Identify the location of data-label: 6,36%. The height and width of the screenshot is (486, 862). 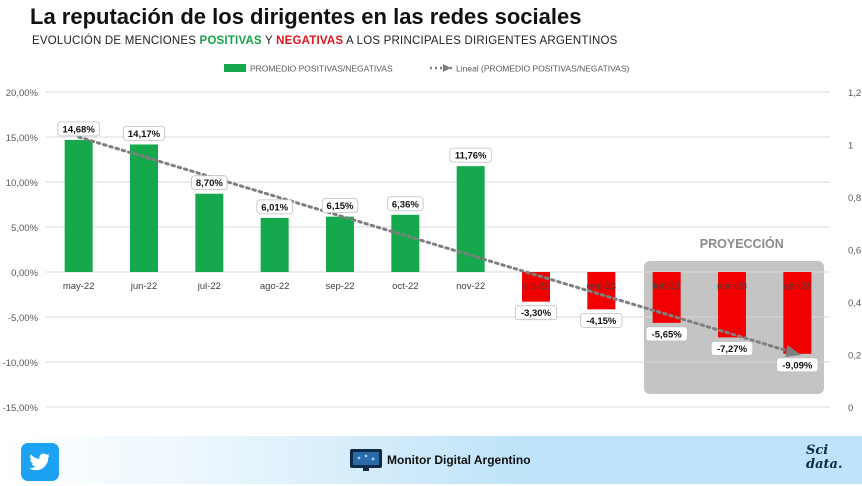
(405, 204).